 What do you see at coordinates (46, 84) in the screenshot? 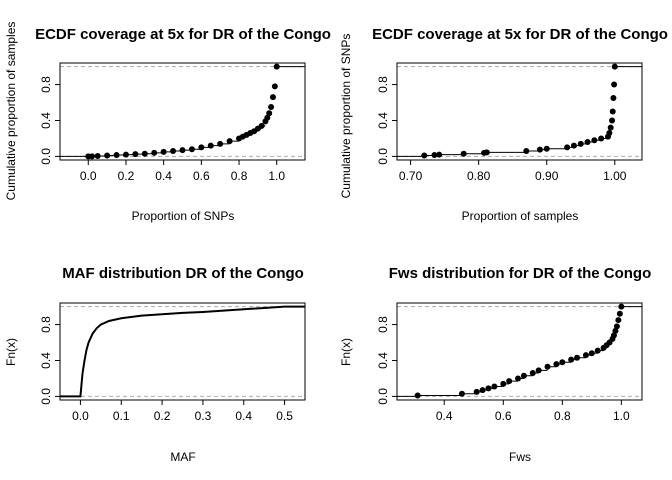
I see `panel-1-ytick-label: 0.8` at bounding box center [46, 84].